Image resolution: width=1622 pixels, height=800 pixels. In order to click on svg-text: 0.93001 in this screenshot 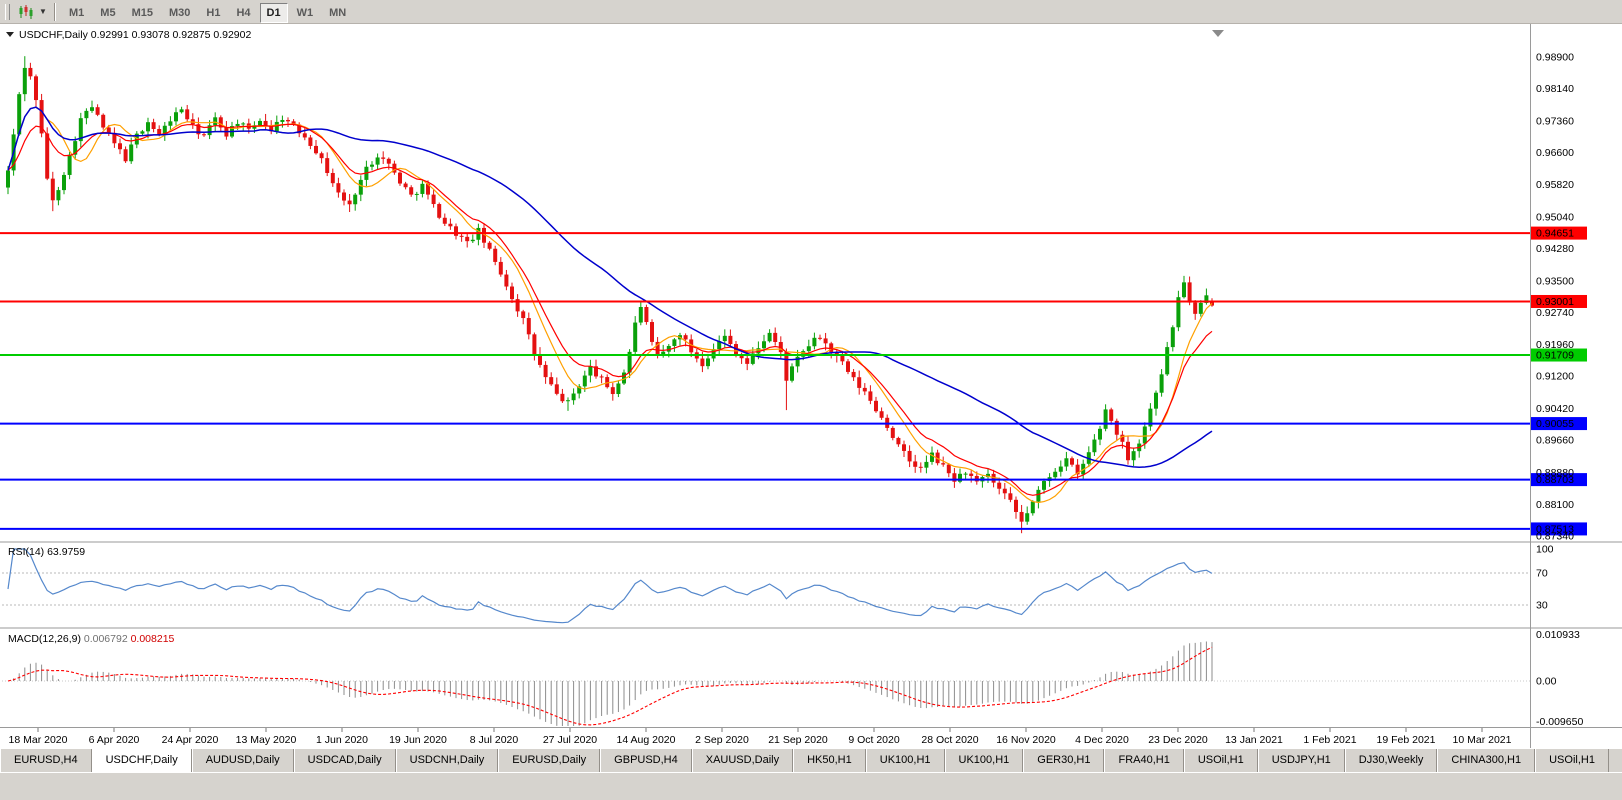, I will do `click(1555, 302)`.